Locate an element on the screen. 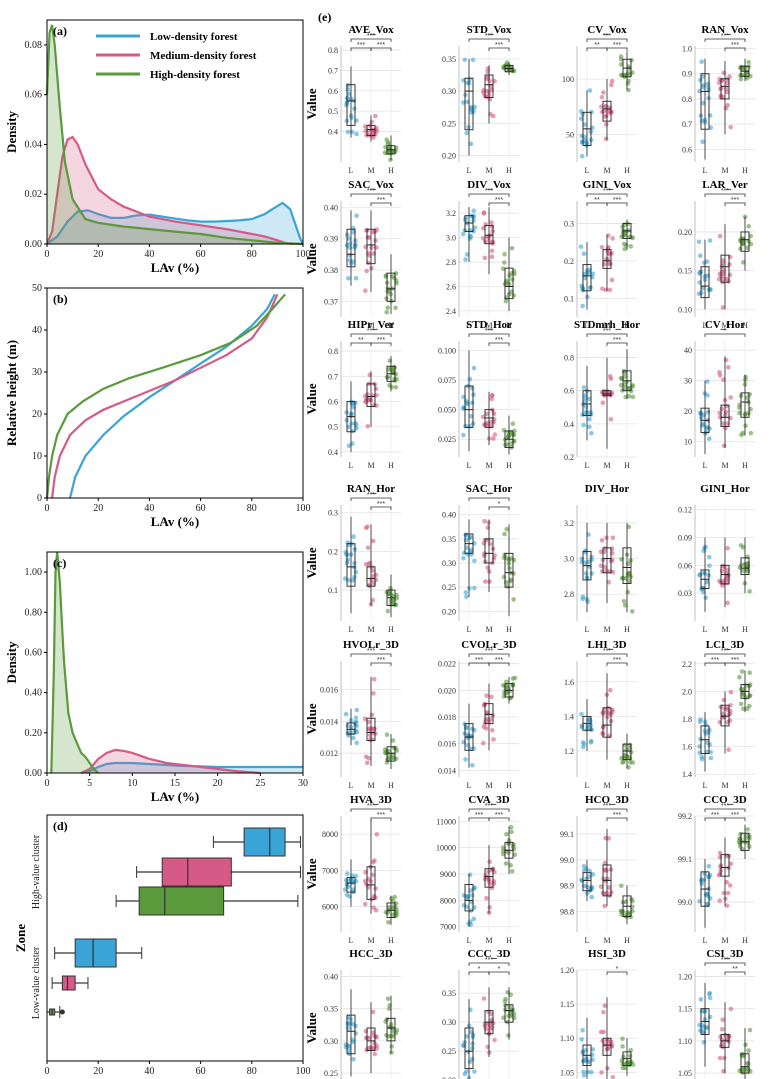  subplot-title: CV_Vox is located at coordinates (607, 30).